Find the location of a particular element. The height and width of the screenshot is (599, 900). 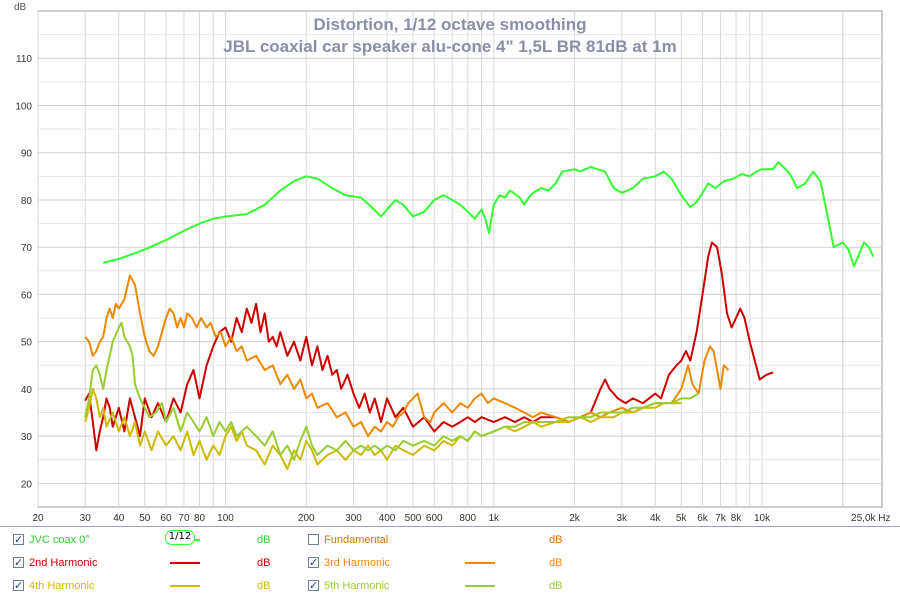

x-tick-label: 80 is located at coordinates (200, 518).